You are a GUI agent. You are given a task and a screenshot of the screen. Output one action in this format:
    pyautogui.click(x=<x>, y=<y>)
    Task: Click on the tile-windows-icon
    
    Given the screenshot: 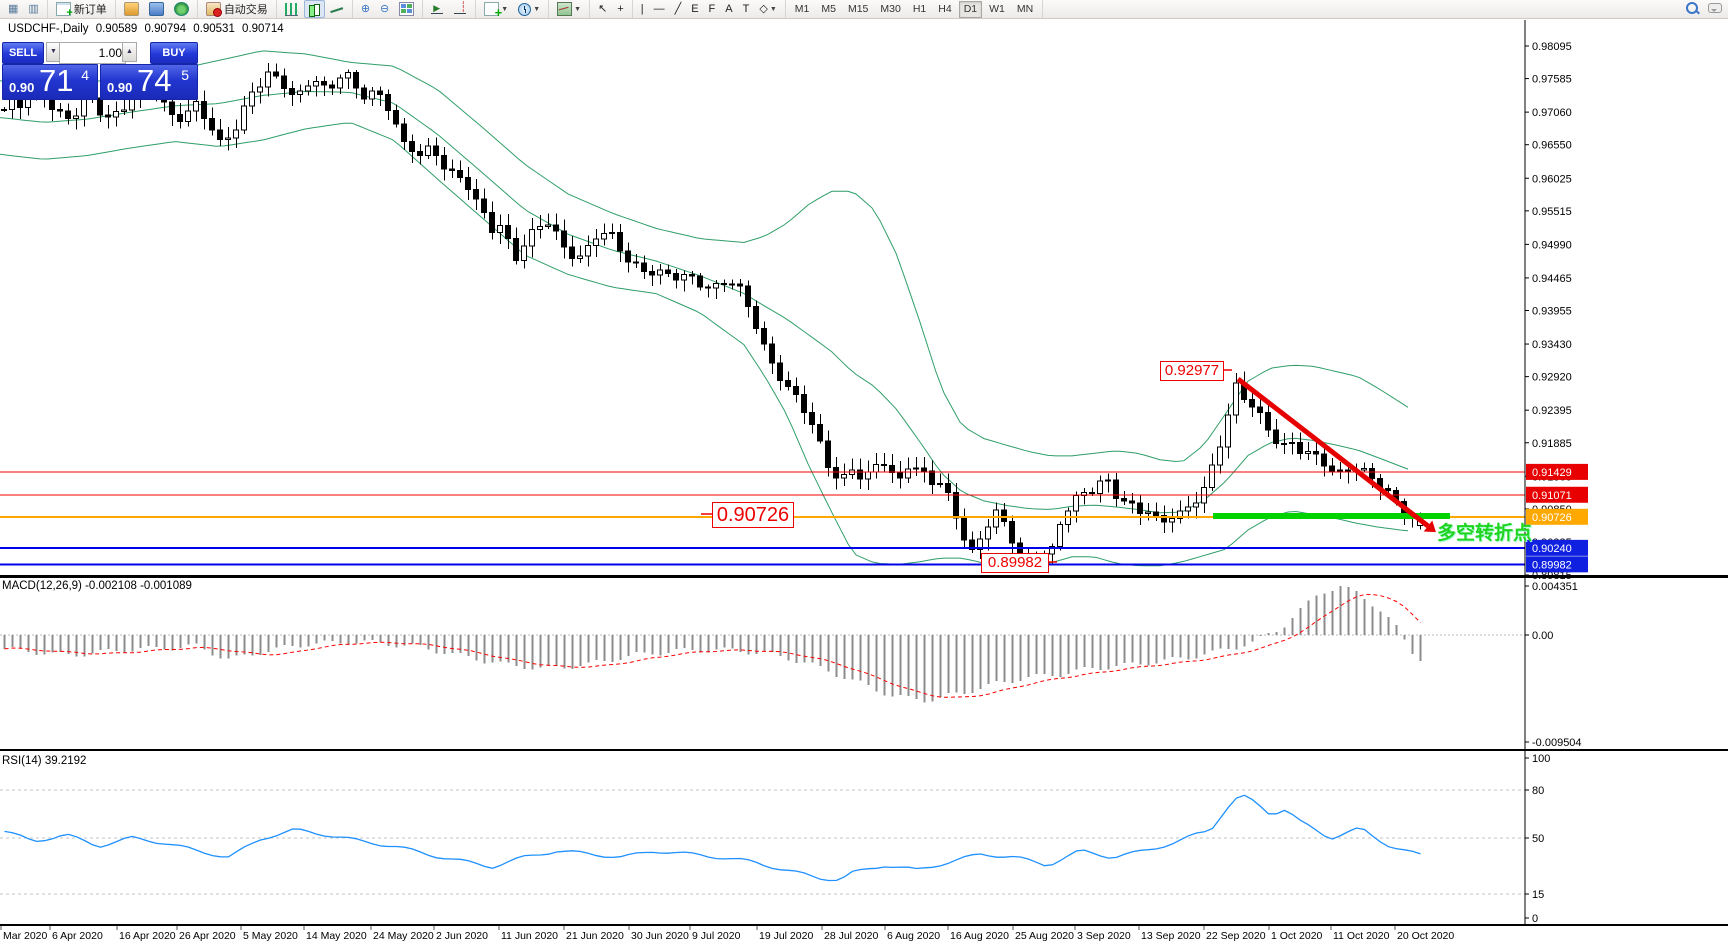 What is the action you would take?
    pyautogui.click(x=407, y=9)
    